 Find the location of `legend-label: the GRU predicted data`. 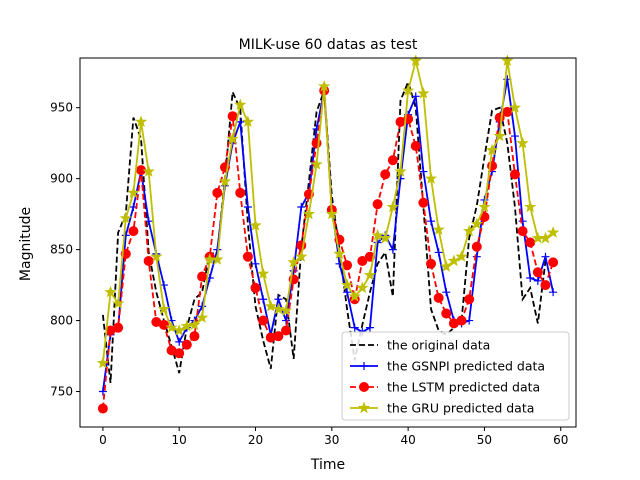

legend-label: the GRU predicted data is located at coordinates (460, 408).